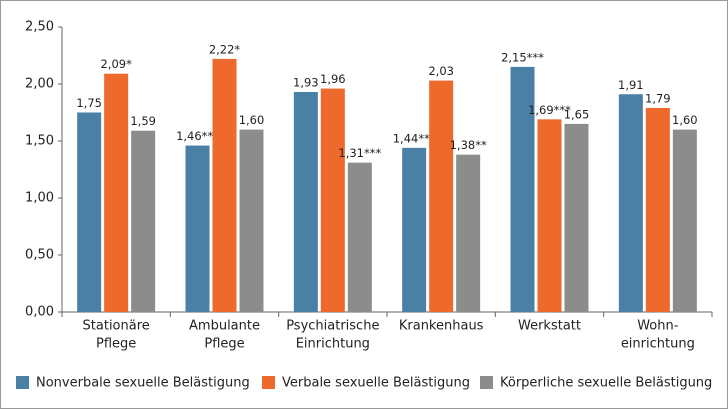 The image size is (728, 409). I want to click on value-label: 1,46***, so click(197, 136).